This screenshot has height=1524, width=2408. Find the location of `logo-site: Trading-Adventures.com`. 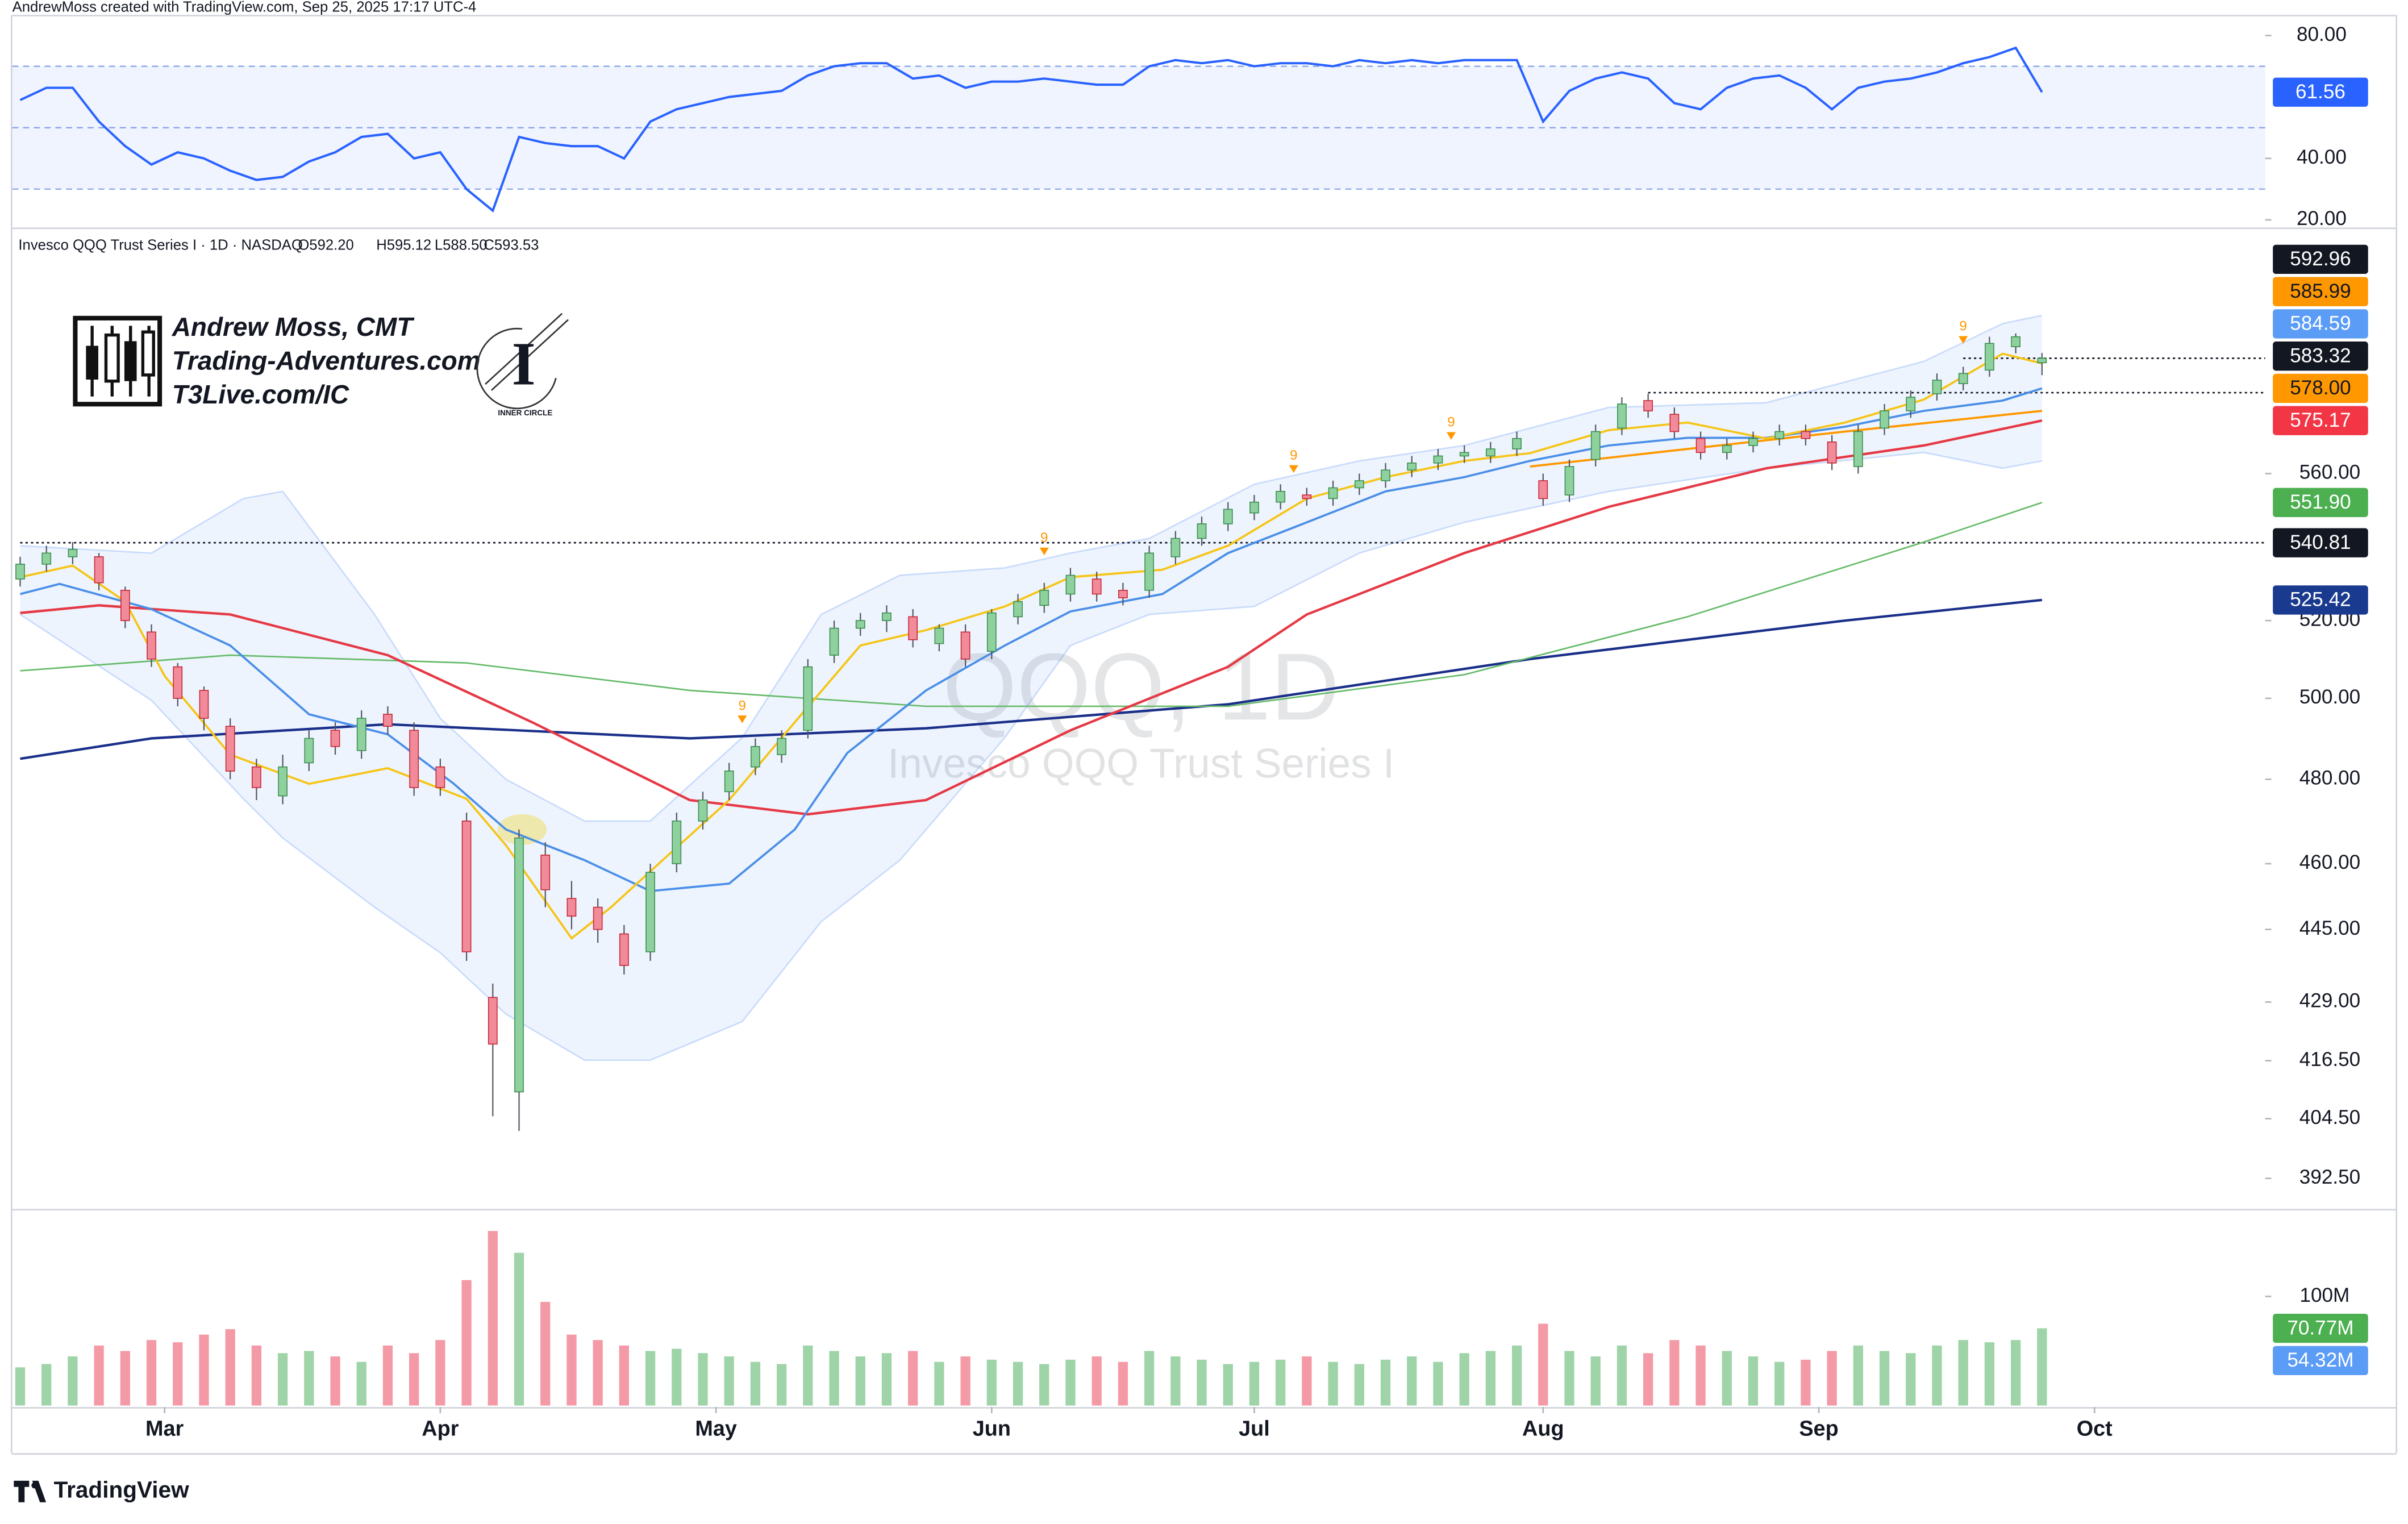

logo-site: Trading-Adventures.com is located at coordinates (326, 360).